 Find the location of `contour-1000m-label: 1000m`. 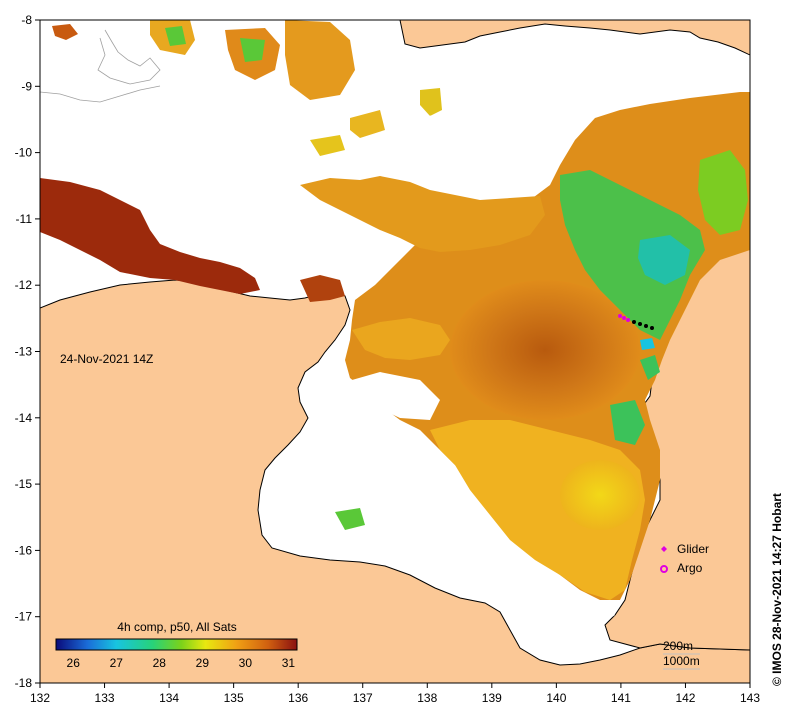

contour-1000m-label: 1000m is located at coordinates (681, 661).